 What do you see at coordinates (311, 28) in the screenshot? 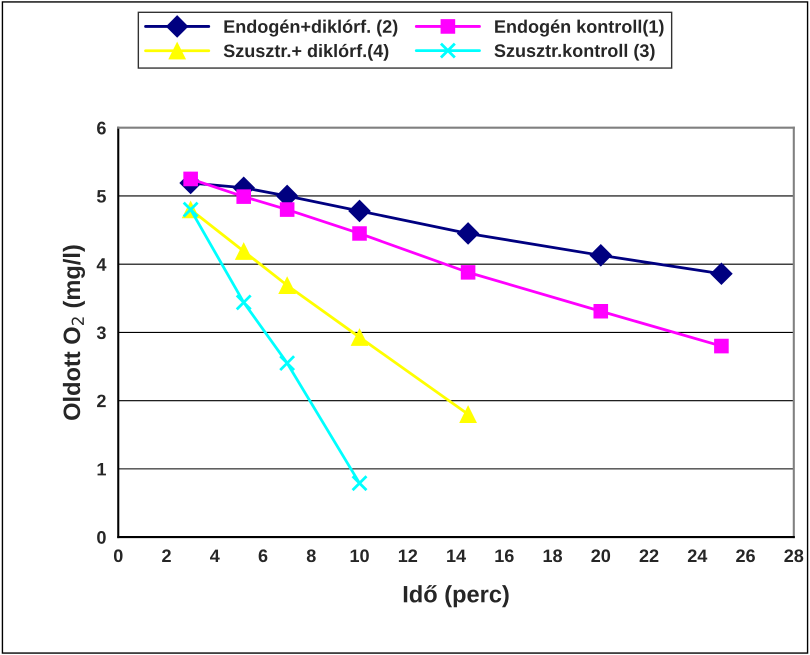
I see `legend-label: Endogén+diklórf. (2)` at bounding box center [311, 28].